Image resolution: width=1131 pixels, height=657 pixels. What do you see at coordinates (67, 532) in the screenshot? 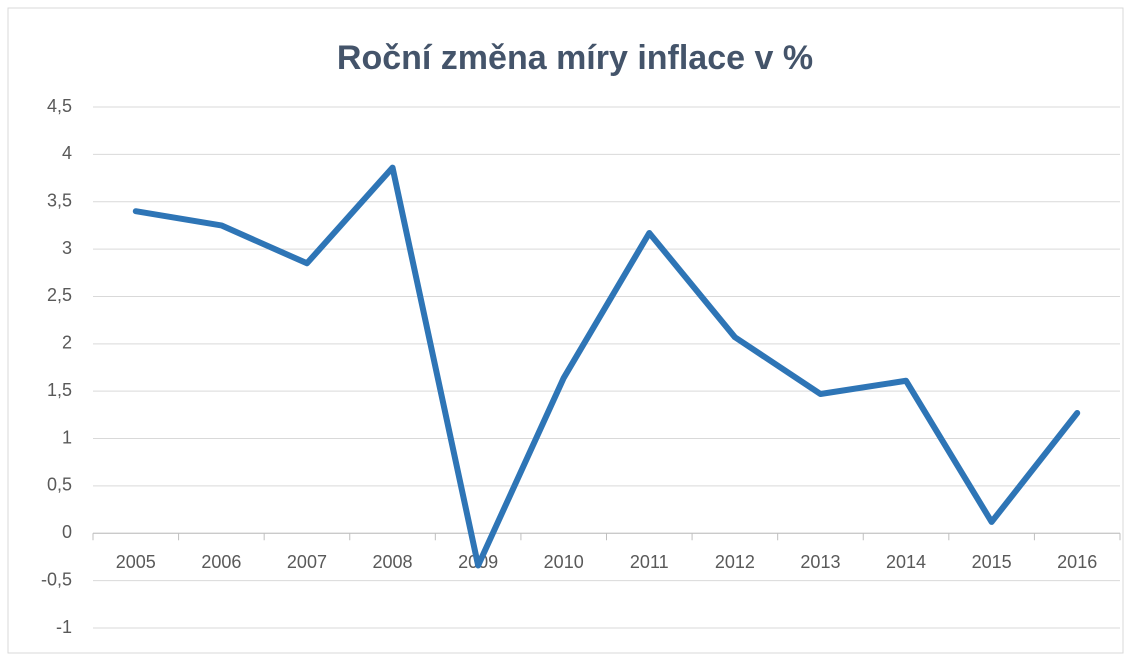
I see `y-tick-label: 0` at bounding box center [67, 532].